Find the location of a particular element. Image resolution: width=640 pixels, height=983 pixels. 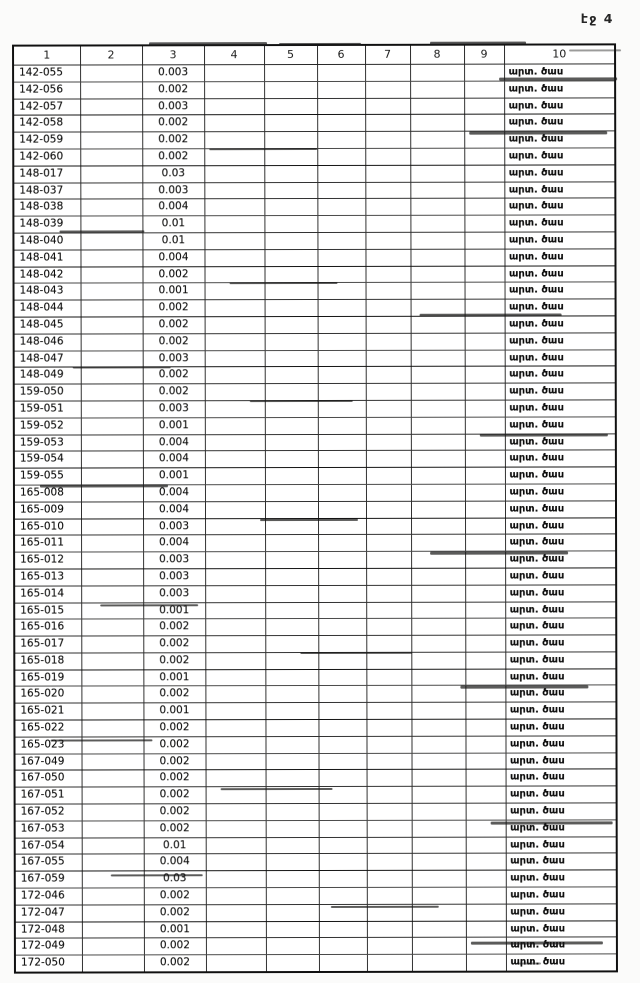

table-row: 148-038 0.004 արտ. ծաս is located at coordinates (314, 207).